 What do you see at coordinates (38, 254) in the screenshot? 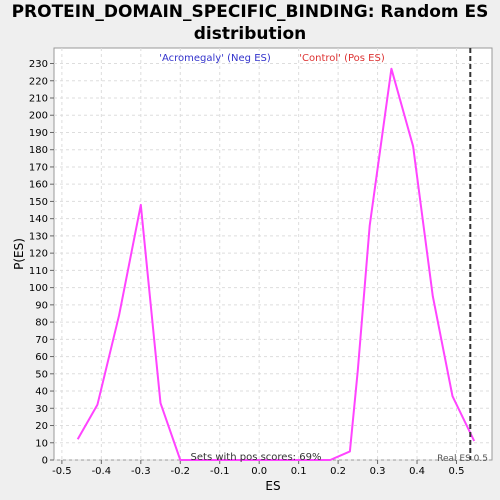
I see `y-tick-label: 120` at bounding box center [38, 254].